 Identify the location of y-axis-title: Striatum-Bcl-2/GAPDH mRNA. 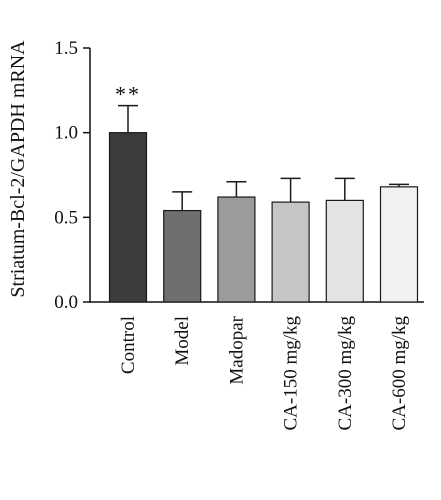
(18, 169).